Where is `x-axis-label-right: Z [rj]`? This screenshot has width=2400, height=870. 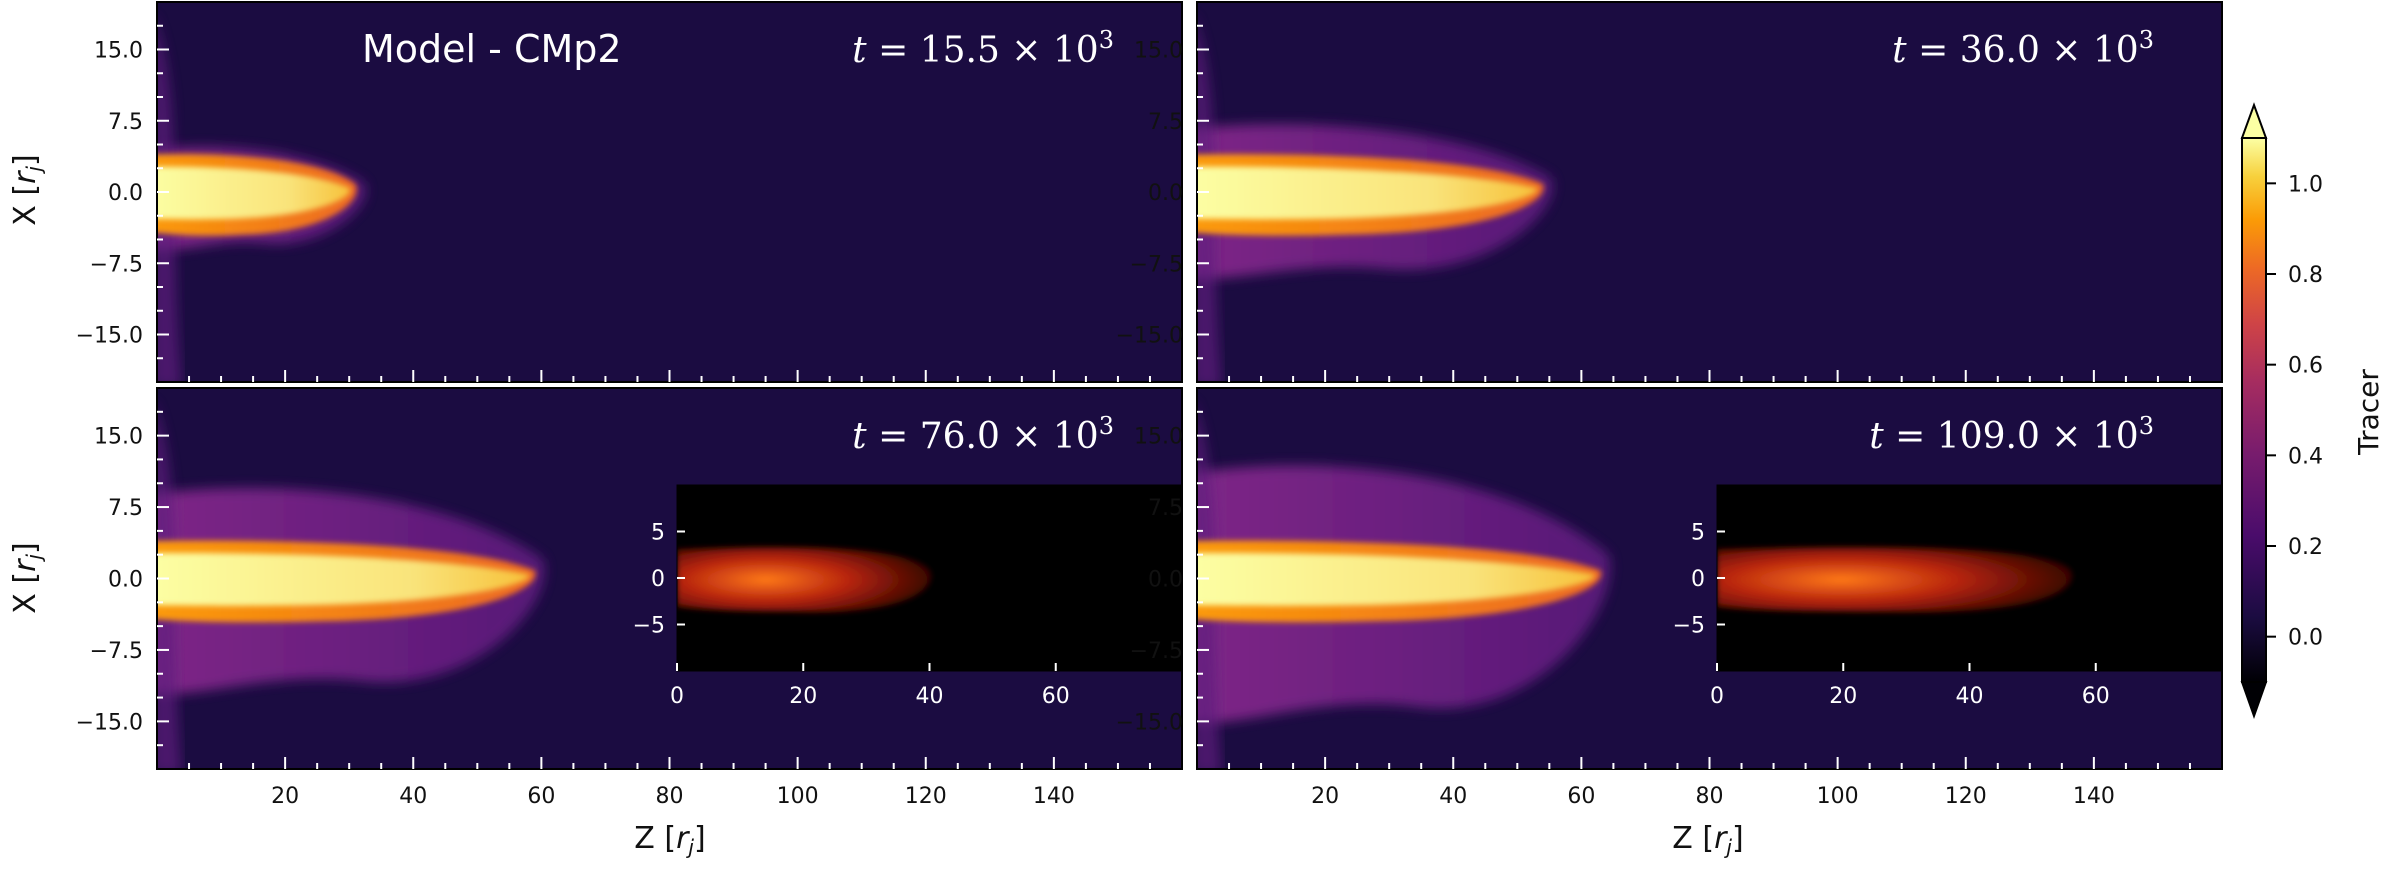 x-axis-label-right: Z [rj] is located at coordinates (1707, 840).